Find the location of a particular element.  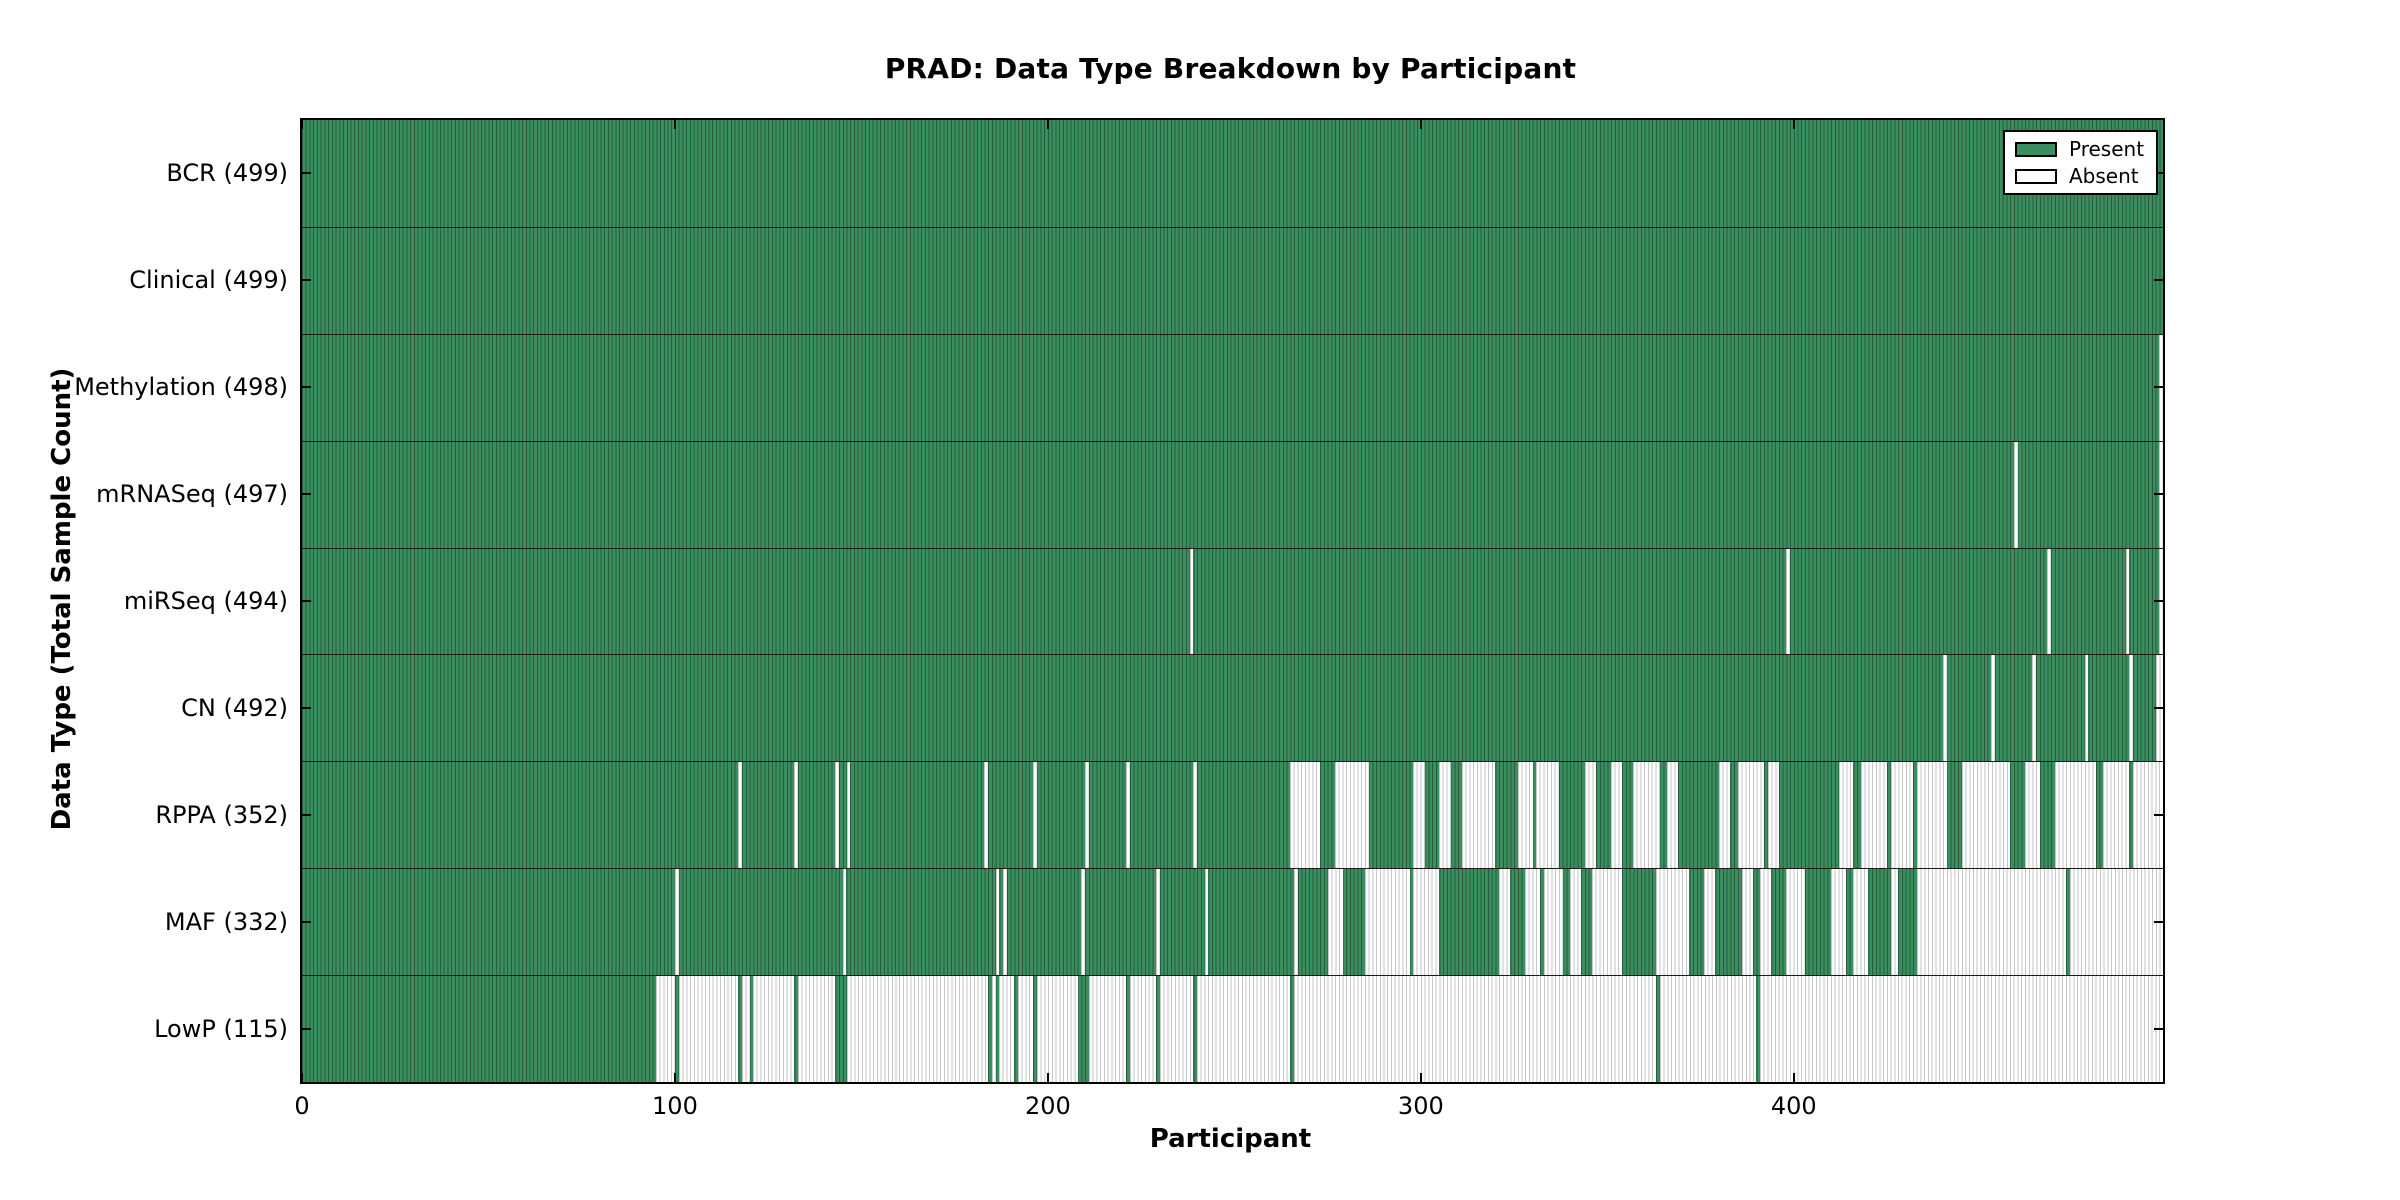

x-axis-title: Participant is located at coordinates (1230, 1139).